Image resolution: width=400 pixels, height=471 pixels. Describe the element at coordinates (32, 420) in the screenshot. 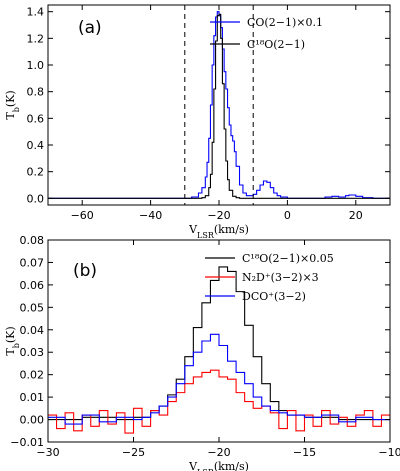

I see `y-tick-label: 0.00` at that location.